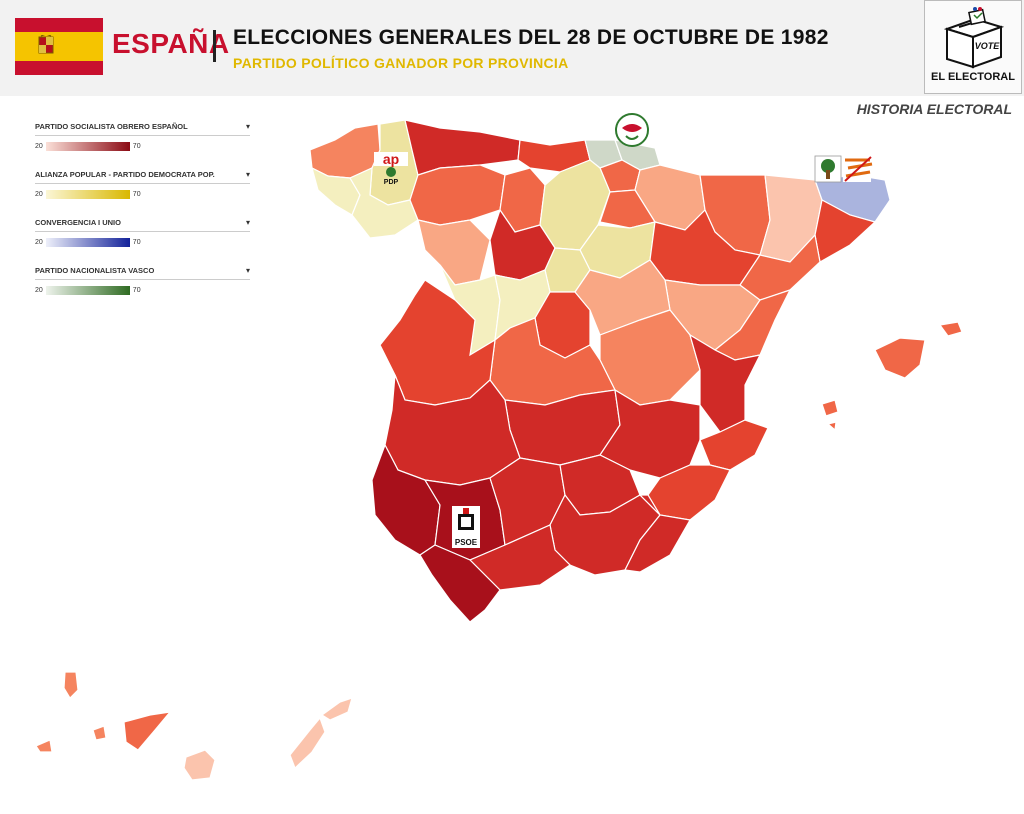 The image size is (1024, 814). Describe the element at coordinates (974, 38) in the screenshot. I see `ballot-box-icon: VOTE` at that location.